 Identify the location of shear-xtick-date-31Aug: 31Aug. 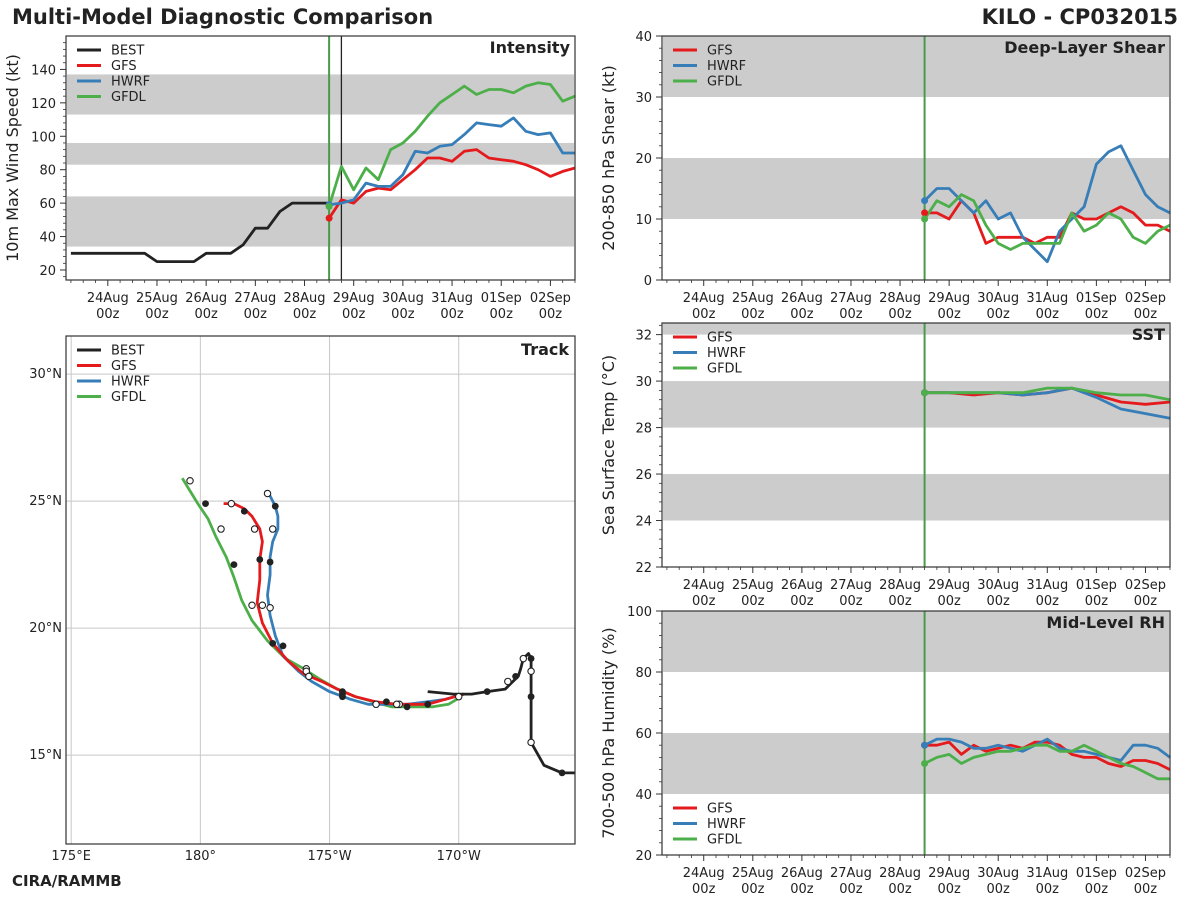
(1047, 298).